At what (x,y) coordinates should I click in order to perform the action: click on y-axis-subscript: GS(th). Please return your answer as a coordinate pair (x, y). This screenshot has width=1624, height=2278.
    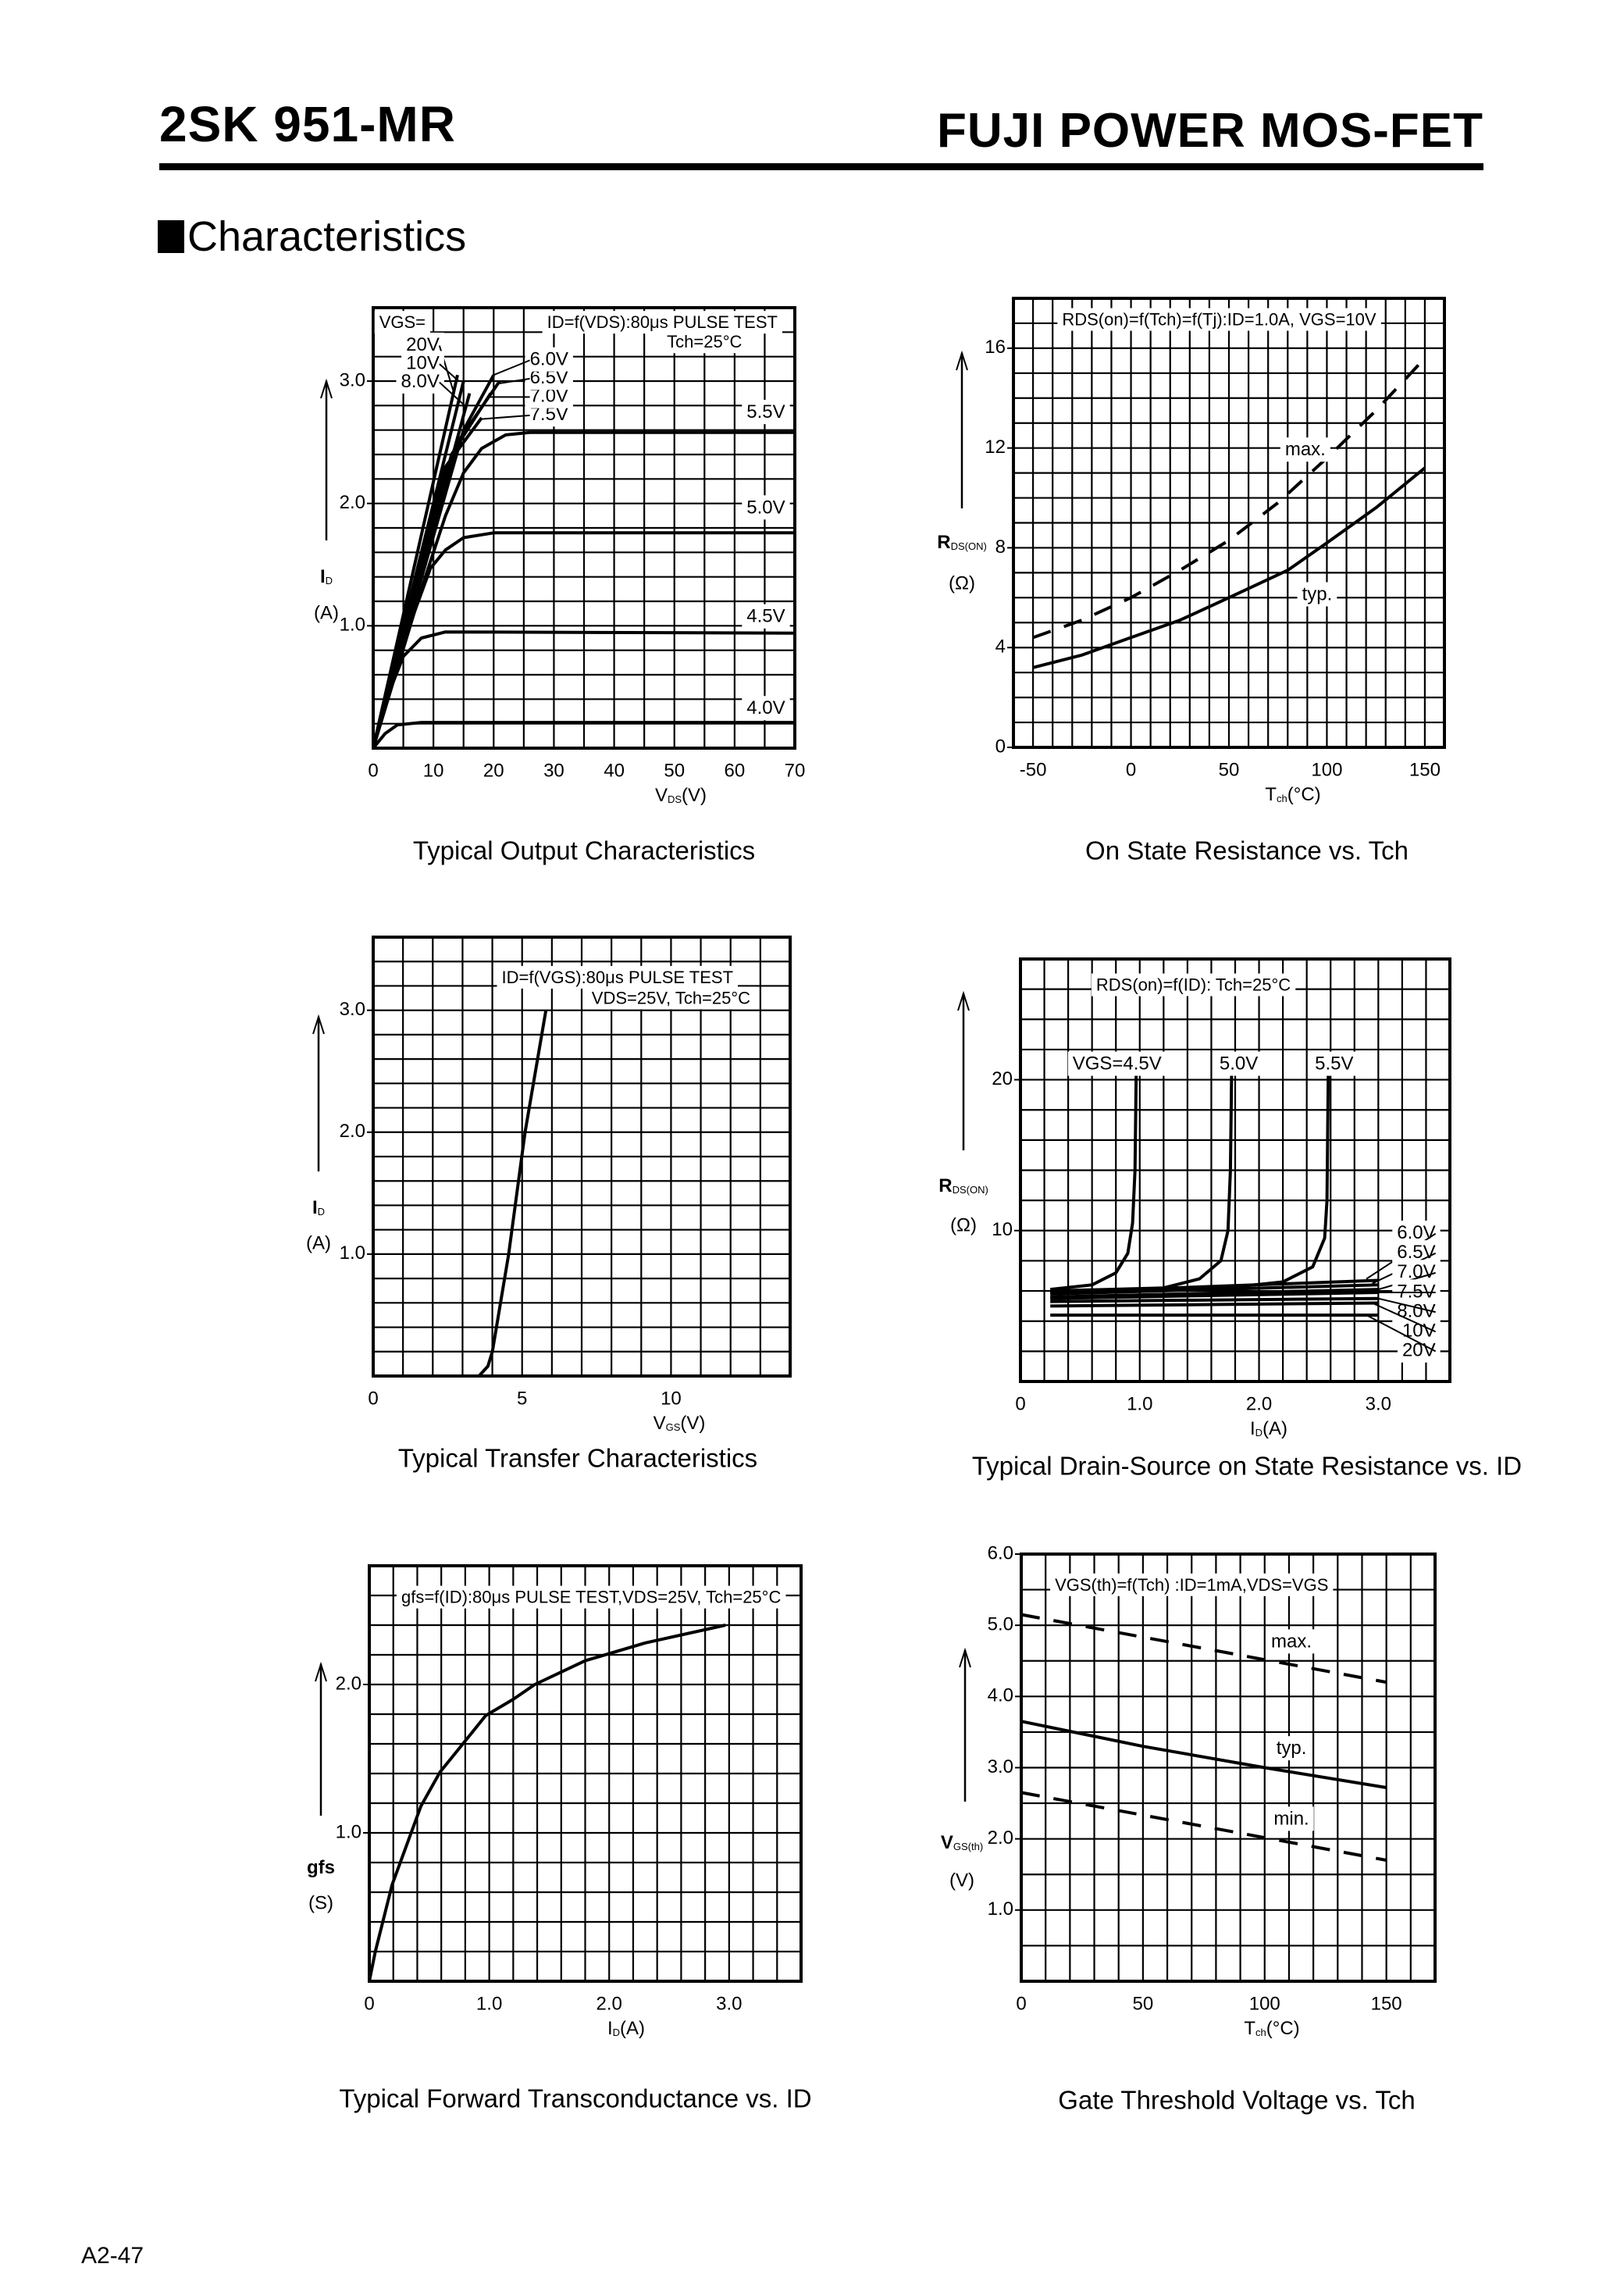
    Looking at the image, I should click on (968, 1846).